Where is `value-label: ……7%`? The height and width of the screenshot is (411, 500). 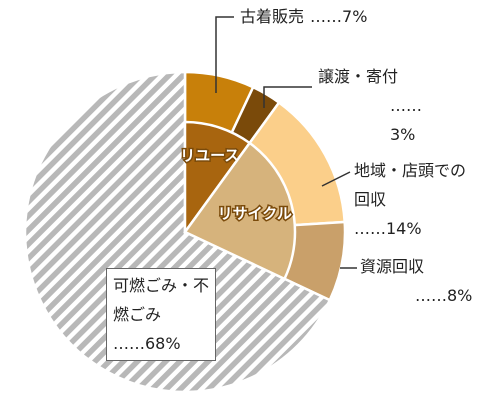 value-label: ……7% is located at coordinates (339, 16).